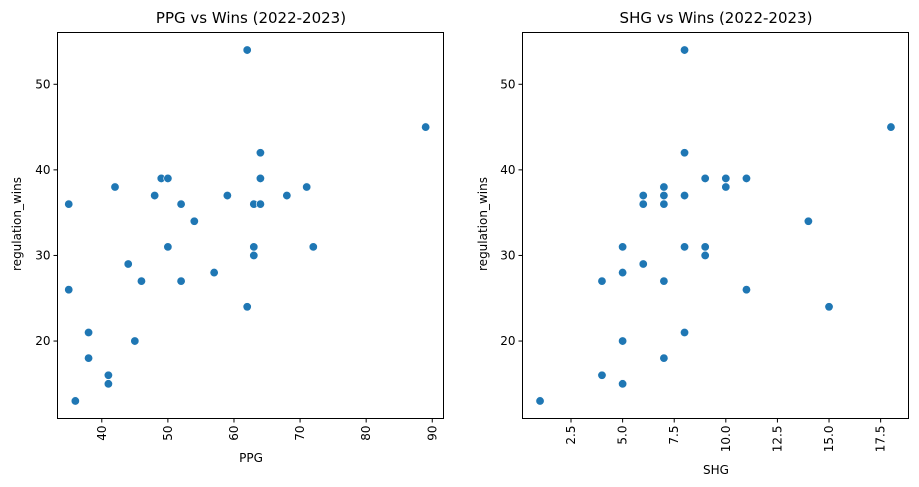 The image size is (919, 487). Describe the element at coordinates (168, 433) in the screenshot. I see `x-tick-label: 50` at that location.